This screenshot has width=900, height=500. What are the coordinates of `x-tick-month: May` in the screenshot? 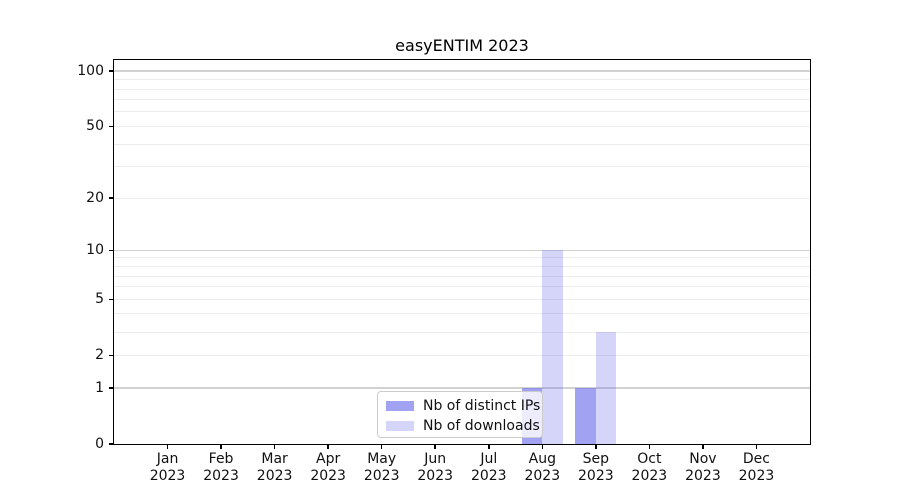 It's located at (382, 459).